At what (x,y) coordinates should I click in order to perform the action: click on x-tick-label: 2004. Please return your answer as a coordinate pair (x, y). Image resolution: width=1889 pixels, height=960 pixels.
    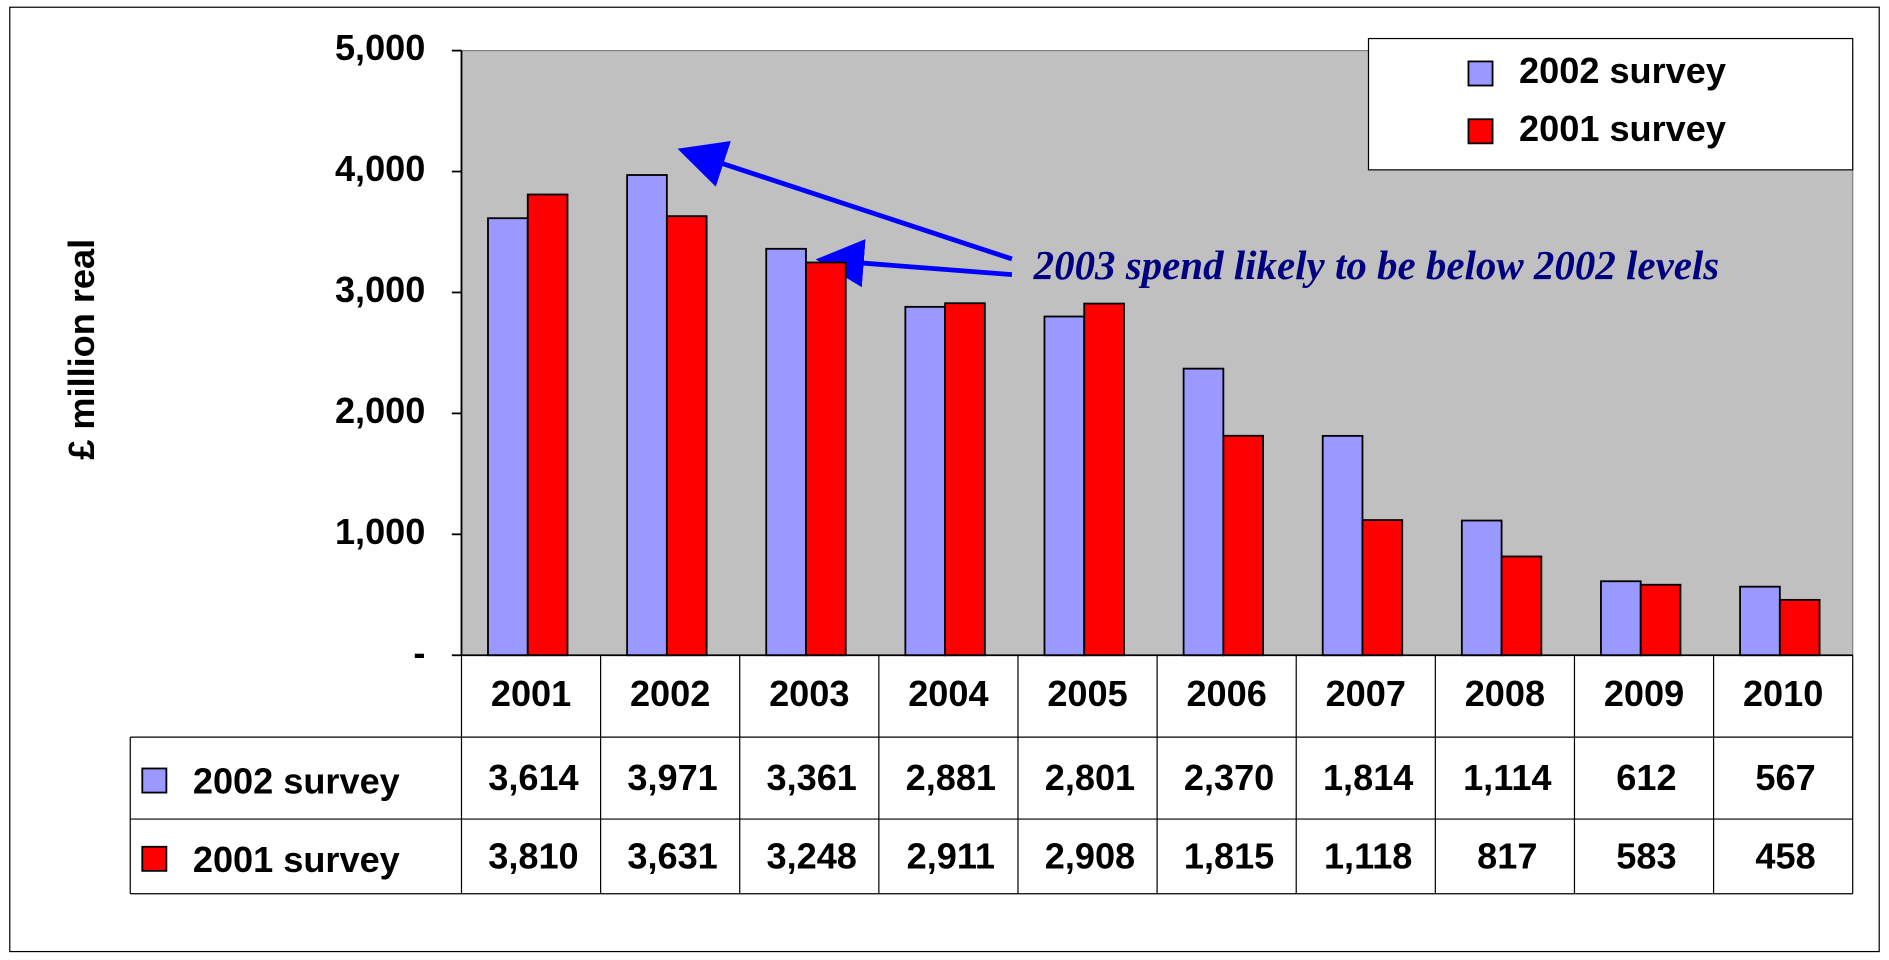
    Looking at the image, I should click on (948, 693).